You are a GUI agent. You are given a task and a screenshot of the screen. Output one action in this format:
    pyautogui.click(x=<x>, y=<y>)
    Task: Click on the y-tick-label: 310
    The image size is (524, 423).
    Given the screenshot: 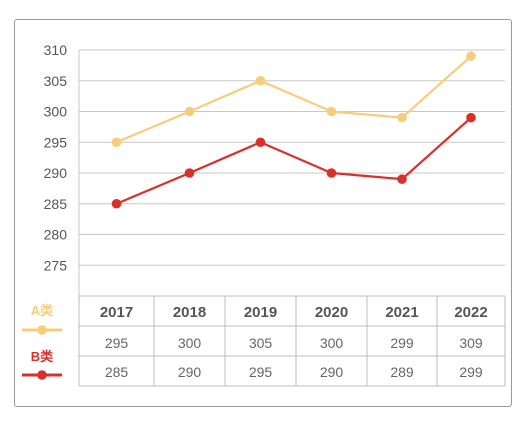 What is the action you would take?
    pyautogui.click(x=56, y=50)
    